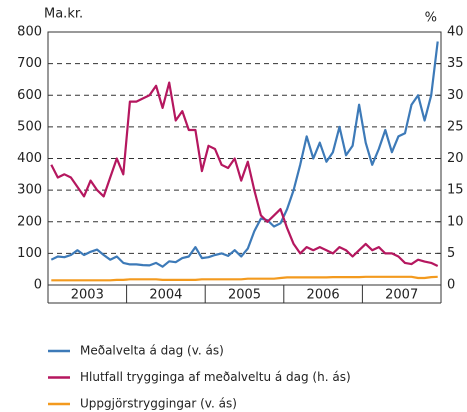  I want to click on x-tick-label: 2004, so click(165, 295).